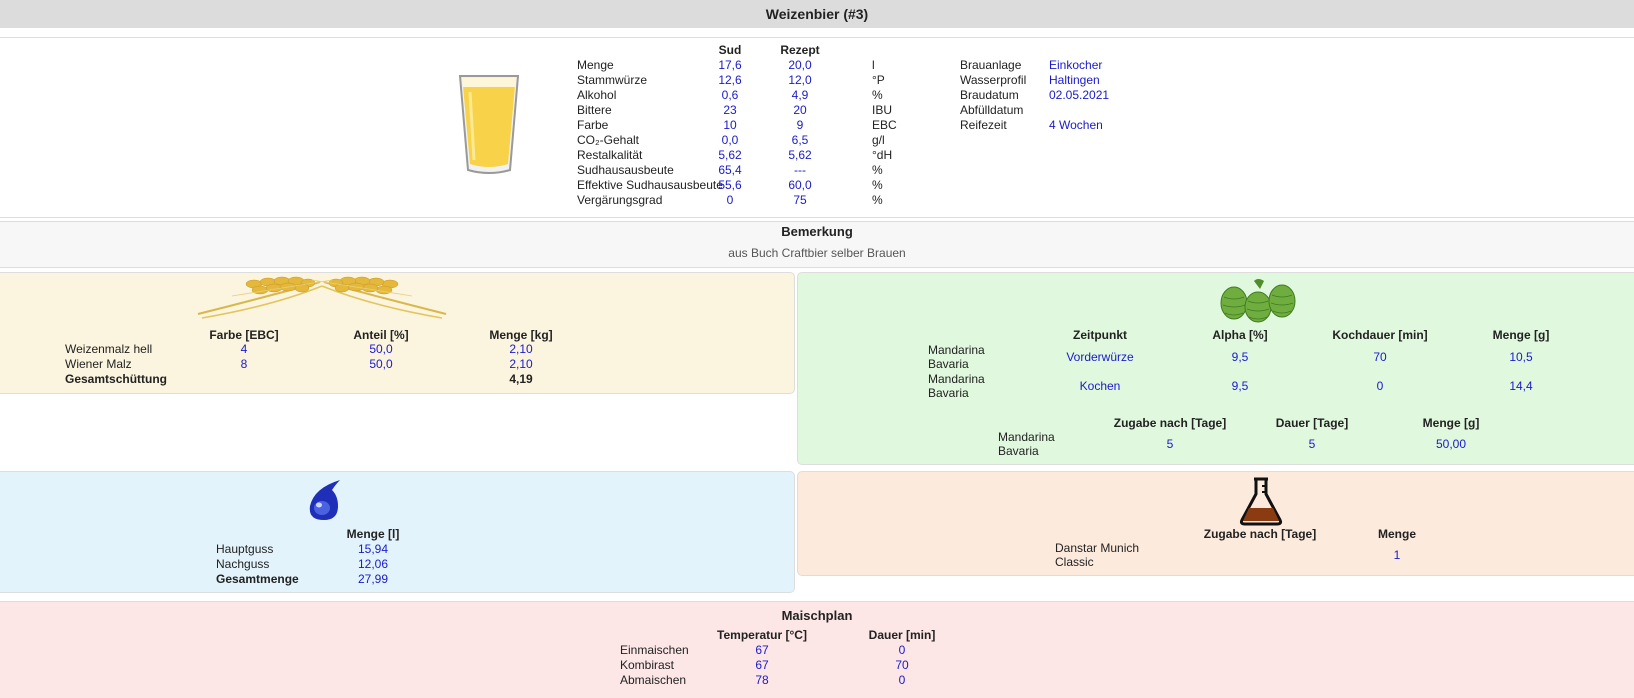  What do you see at coordinates (956, 379) in the screenshot?
I see `hops-row-name-line1: Mandarina` at bounding box center [956, 379].